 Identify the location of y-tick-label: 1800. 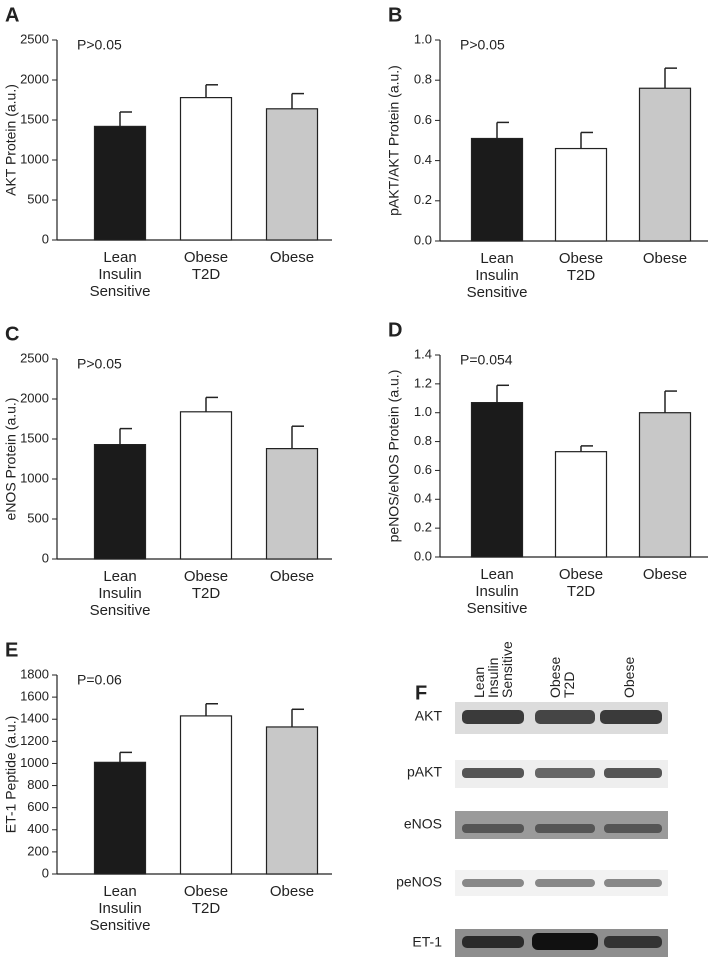
(34, 673).